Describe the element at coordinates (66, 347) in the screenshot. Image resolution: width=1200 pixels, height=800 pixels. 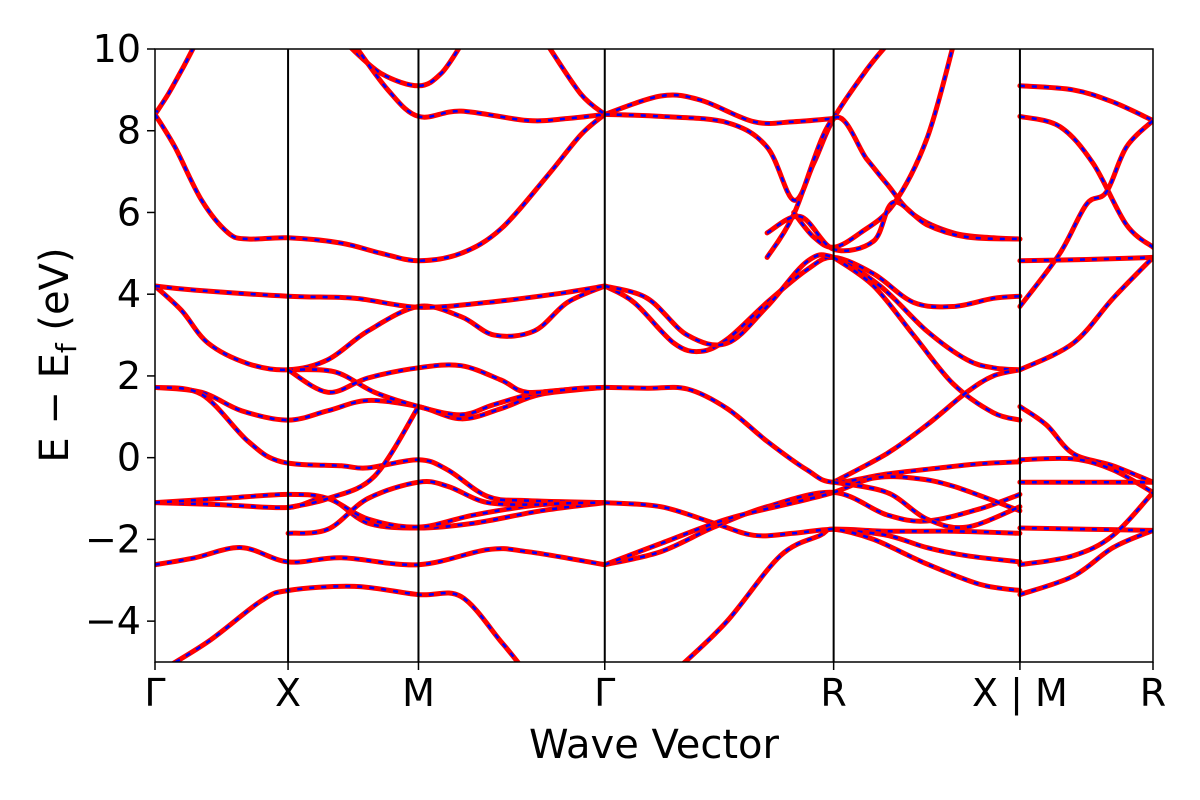
I see `y-axis-label-subscript: f` at that location.